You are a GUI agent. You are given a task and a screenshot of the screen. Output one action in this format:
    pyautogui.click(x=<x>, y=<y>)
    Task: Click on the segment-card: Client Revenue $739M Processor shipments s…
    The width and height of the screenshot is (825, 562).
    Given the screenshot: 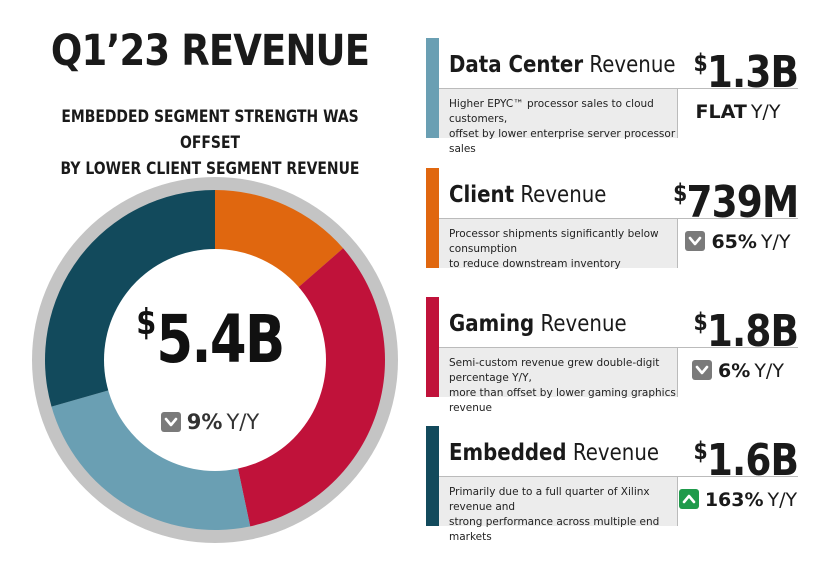 What is the action you would take?
    pyautogui.click(x=612, y=219)
    